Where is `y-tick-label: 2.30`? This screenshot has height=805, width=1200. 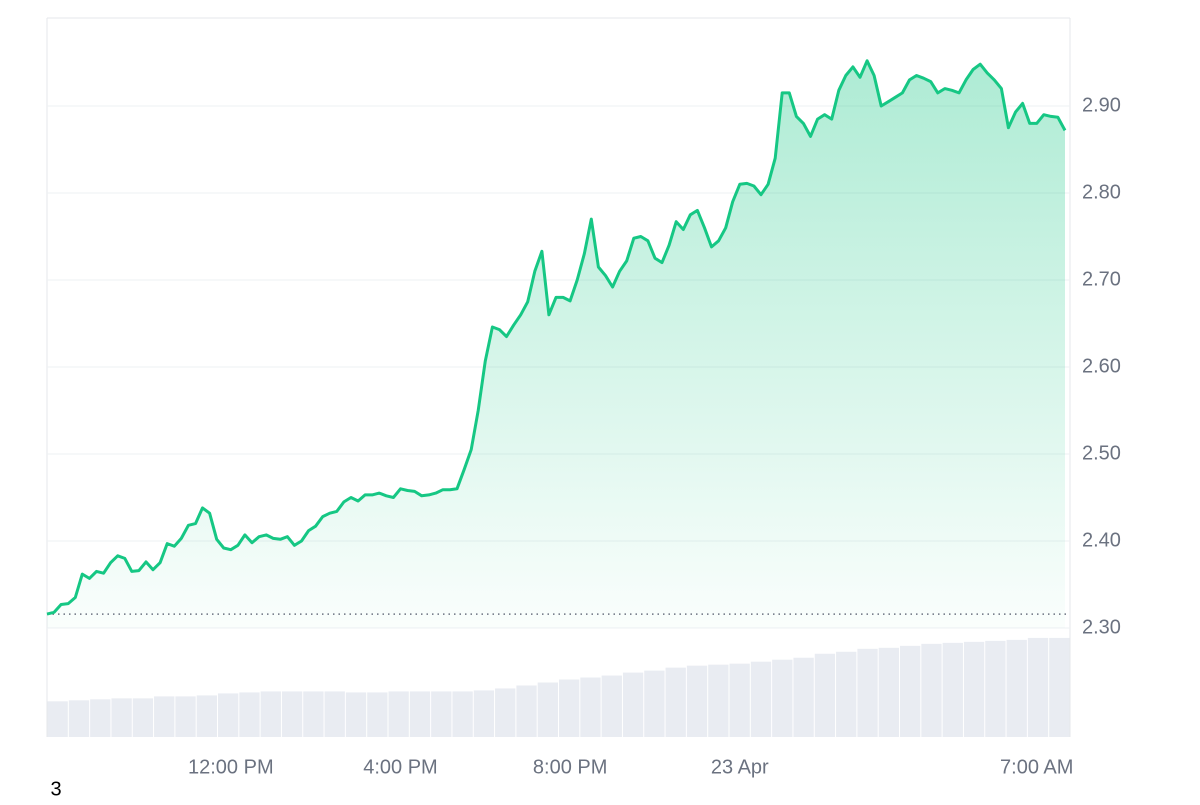
y-tick-label: 2.30 is located at coordinates (1101, 627).